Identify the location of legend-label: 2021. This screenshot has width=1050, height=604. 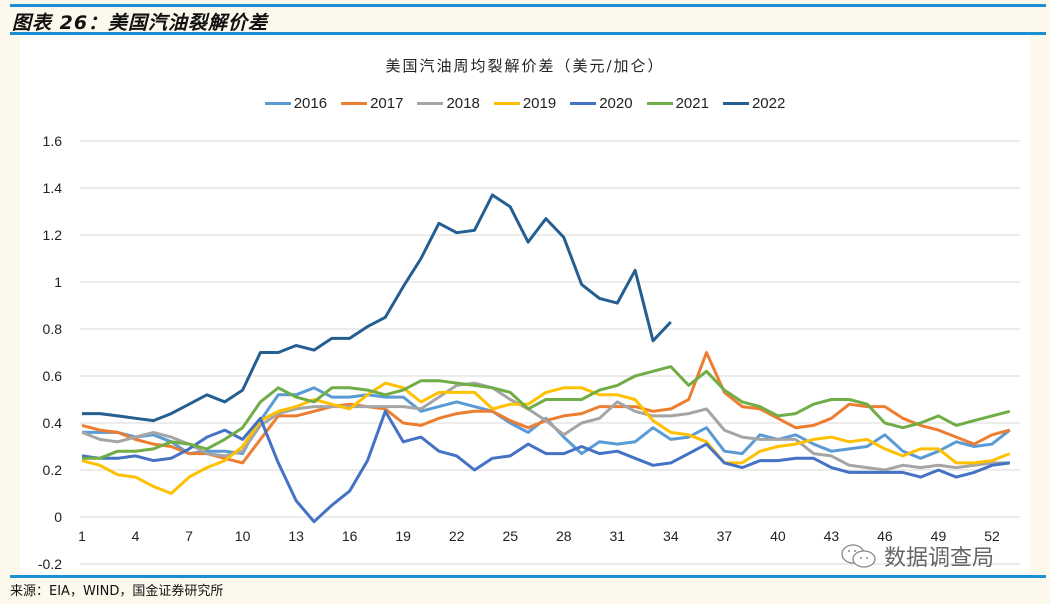
(692, 103).